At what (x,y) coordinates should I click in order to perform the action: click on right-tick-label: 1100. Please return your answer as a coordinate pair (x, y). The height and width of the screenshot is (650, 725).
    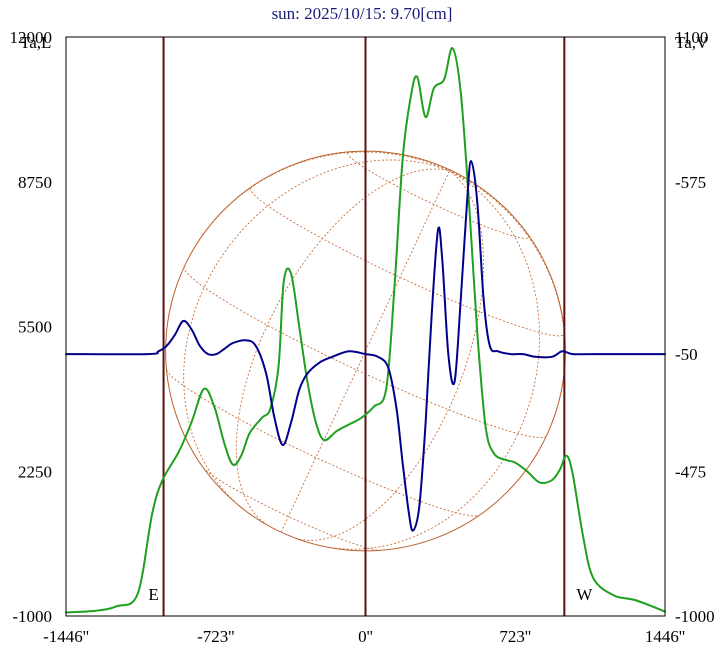
    Looking at the image, I should click on (691, 37).